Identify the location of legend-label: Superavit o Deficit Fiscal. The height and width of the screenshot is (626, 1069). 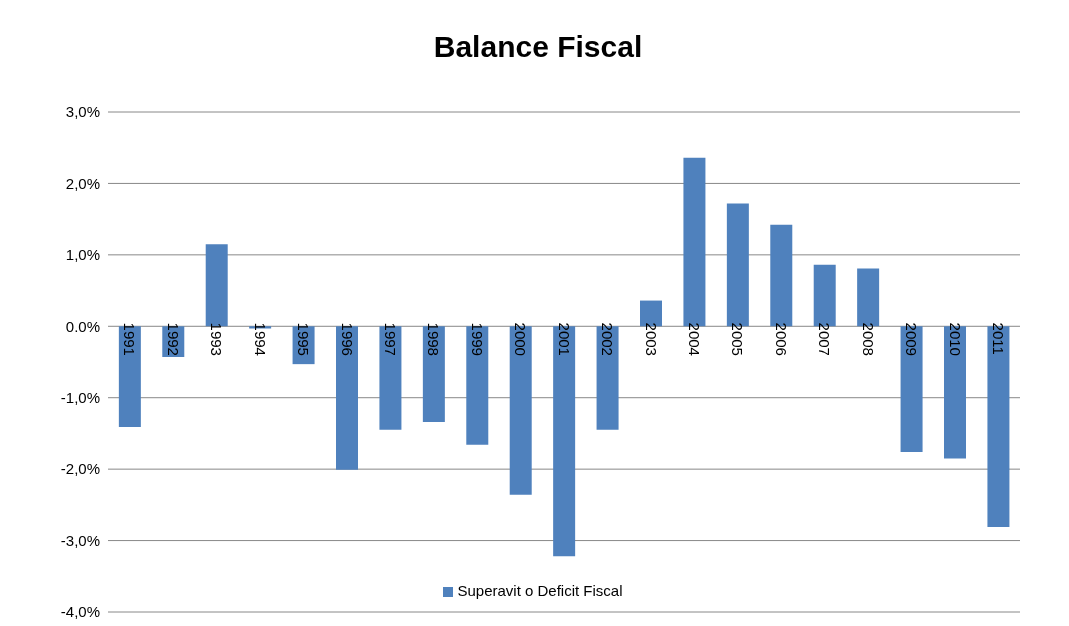
(540, 590).